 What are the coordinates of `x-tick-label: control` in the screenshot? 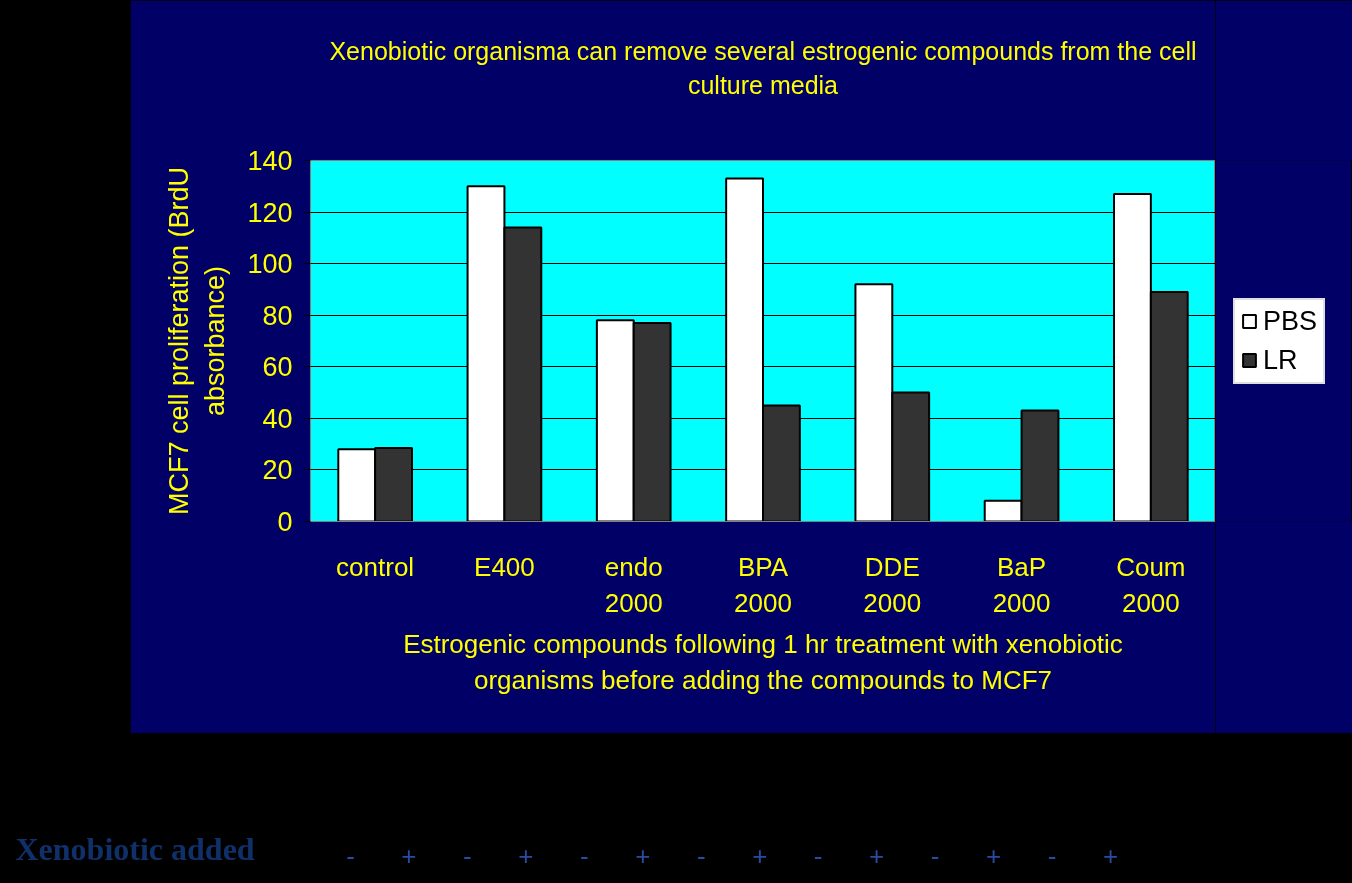 It's located at (375, 566).